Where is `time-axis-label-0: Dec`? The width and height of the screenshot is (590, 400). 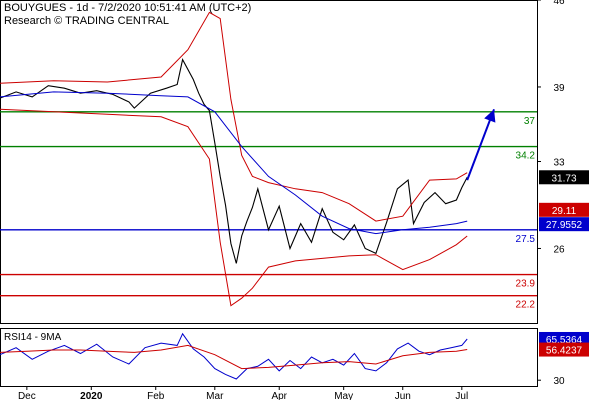 time-axis-label-0: Dec is located at coordinates (27, 395).